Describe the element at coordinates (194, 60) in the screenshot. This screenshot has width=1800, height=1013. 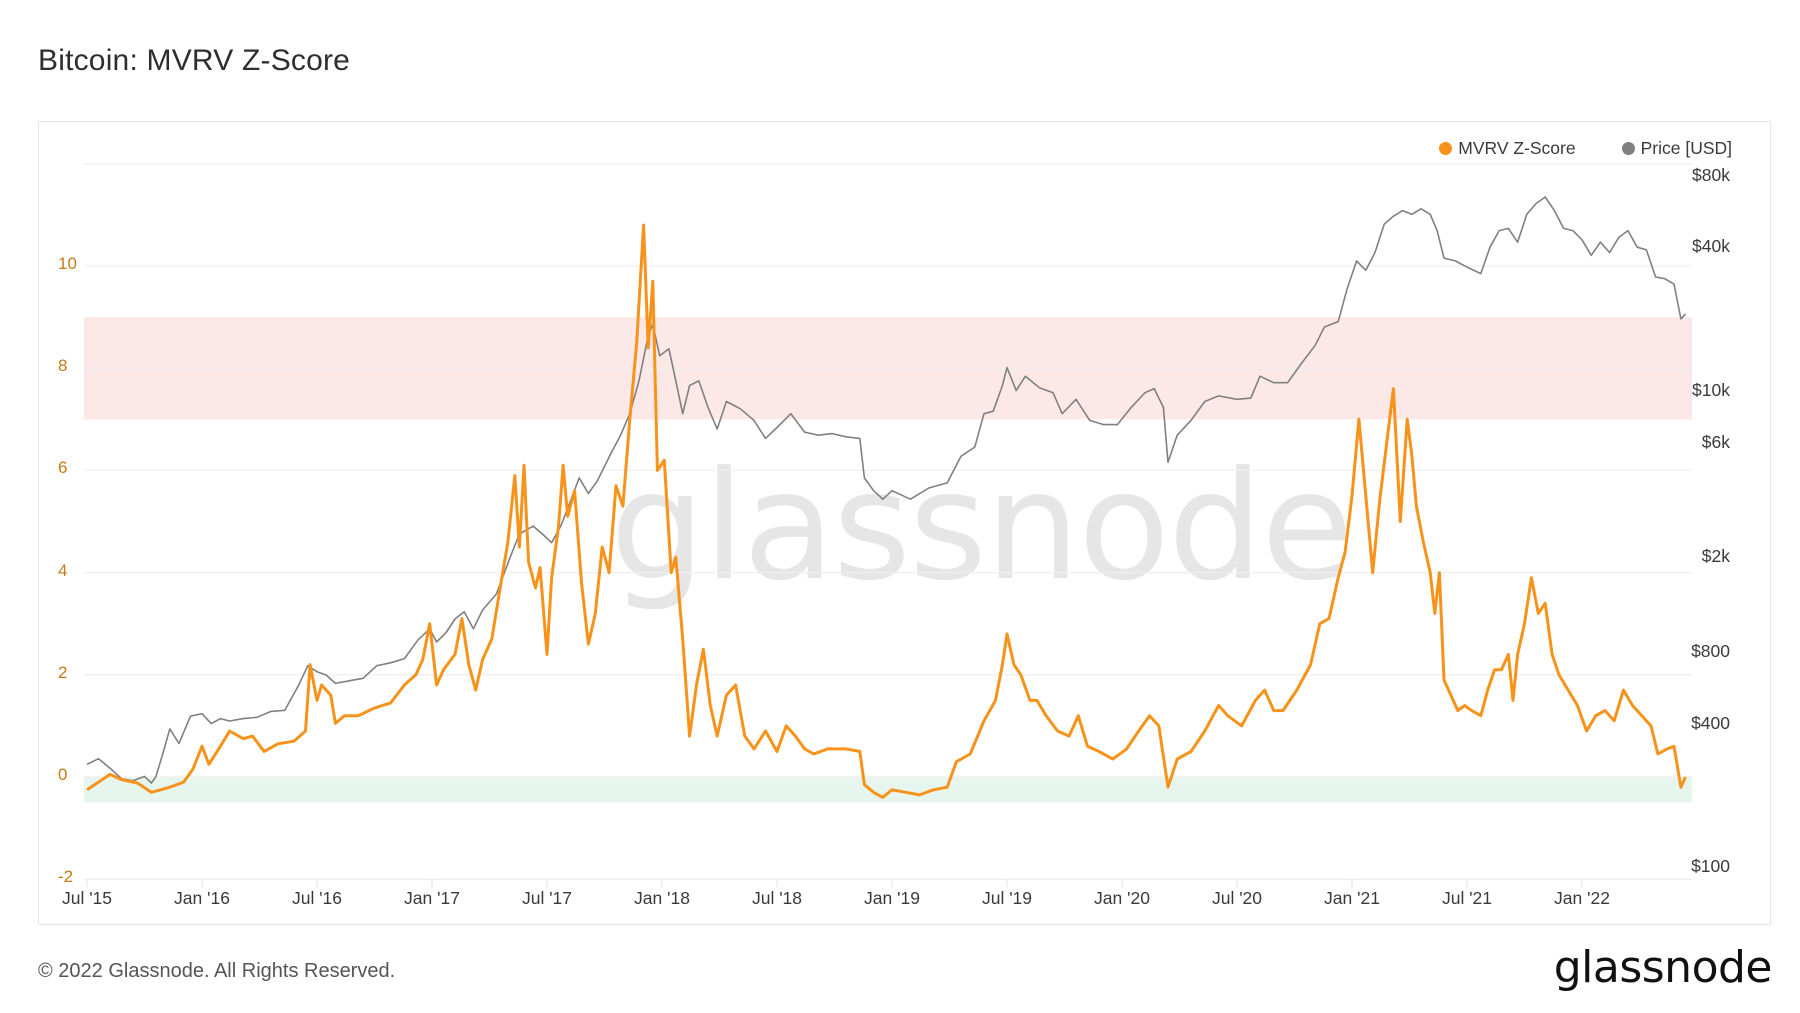
I see `page-title: Bitcoin: MVRV Z-Score` at that location.